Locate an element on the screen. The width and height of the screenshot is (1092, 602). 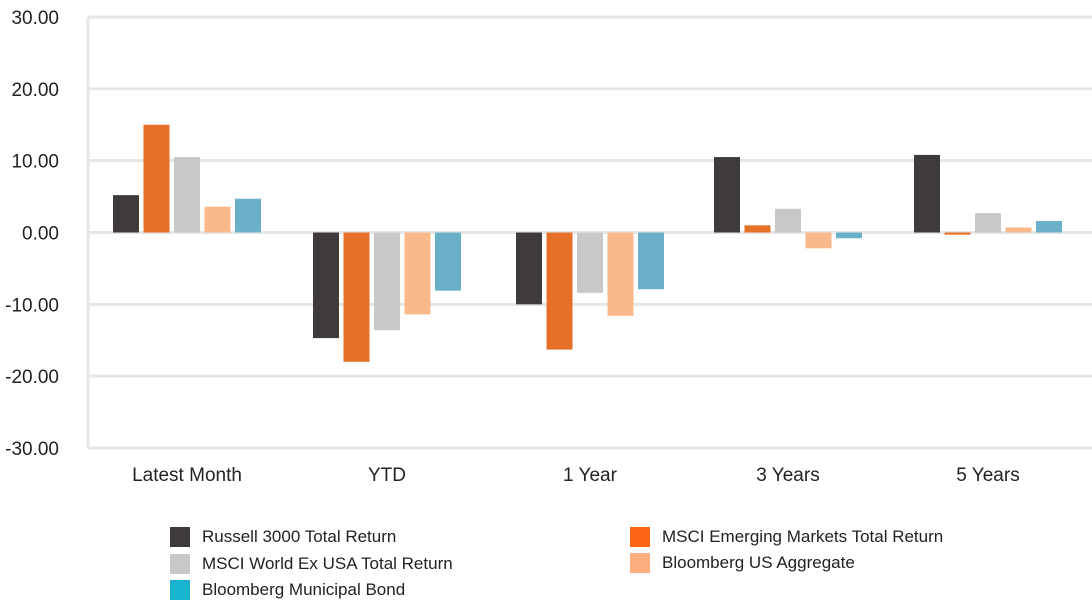
y-axis-ticks: 30.00 20.00 10.00 0.00 -10.00 -20.00 -30.00 is located at coordinates (32, 234).